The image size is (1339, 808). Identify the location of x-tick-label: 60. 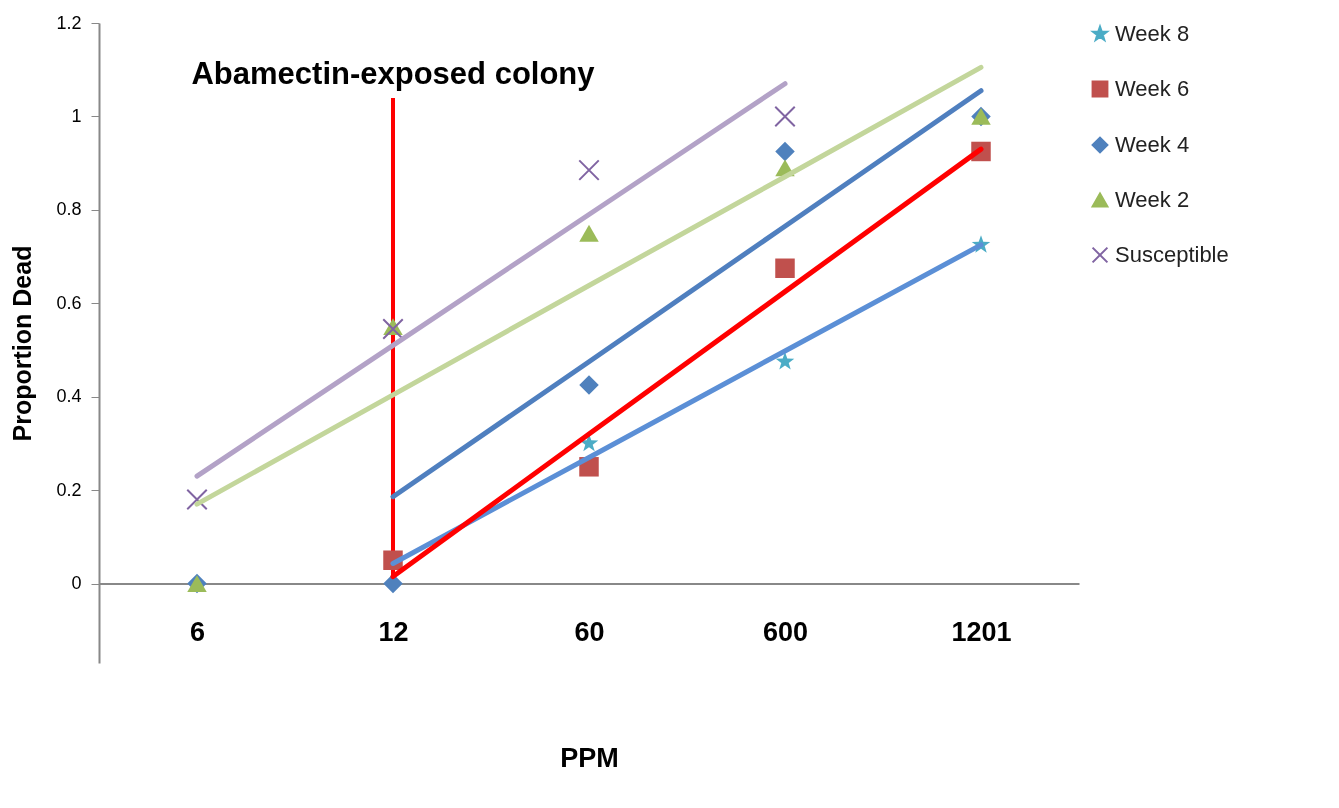
(589, 632).